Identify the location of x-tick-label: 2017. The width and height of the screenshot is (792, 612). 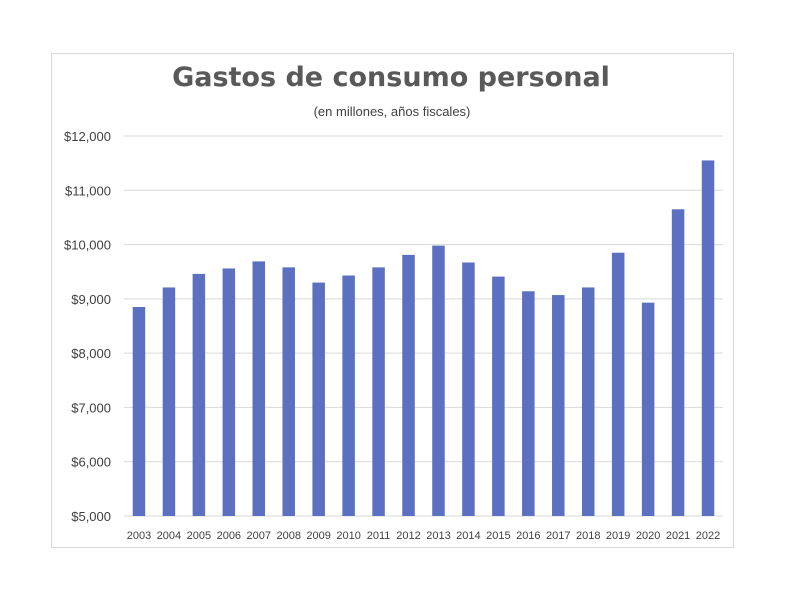
(558, 536).